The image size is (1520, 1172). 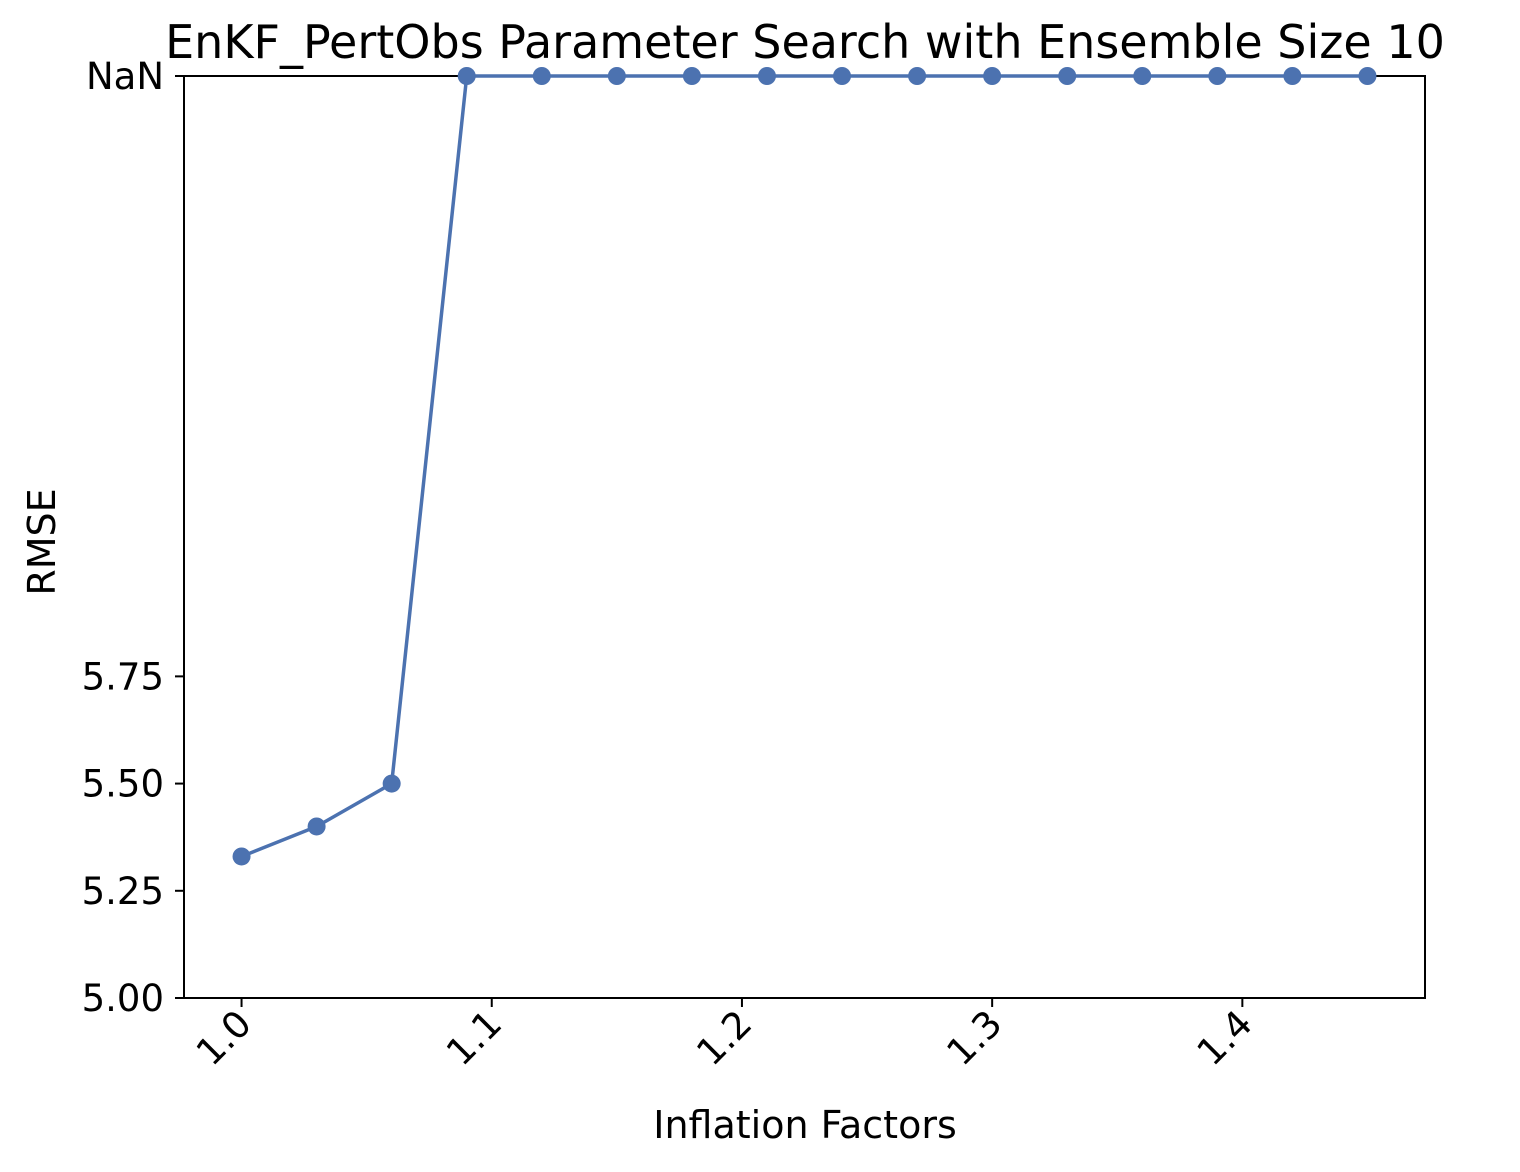 What do you see at coordinates (42, 541) in the screenshot?
I see `y-axis-label: RMSE` at bounding box center [42, 541].